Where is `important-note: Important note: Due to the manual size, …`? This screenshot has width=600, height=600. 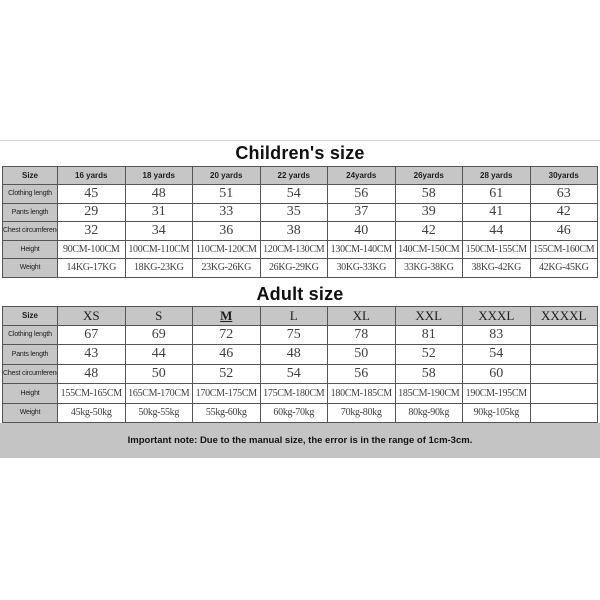 important-note: Important note: Due to the manual size, … is located at coordinates (300, 440).